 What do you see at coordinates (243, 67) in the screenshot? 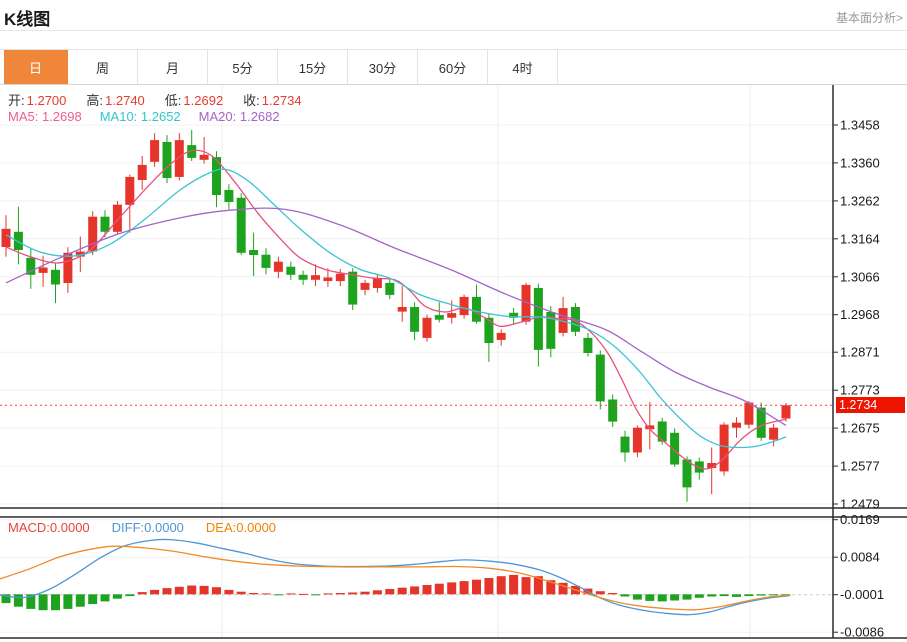
I see `tab-5min: 5分` at bounding box center [243, 67].